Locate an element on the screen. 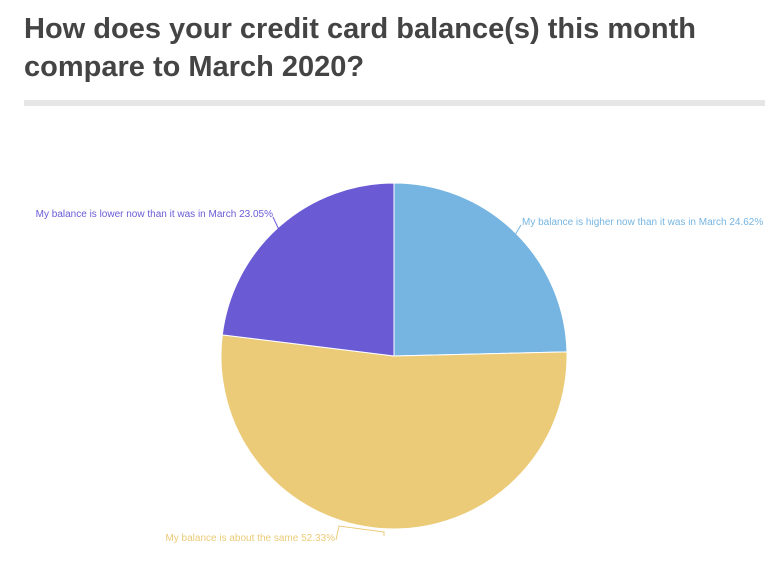 The image size is (780, 584). title-divider is located at coordinates (394, 103).